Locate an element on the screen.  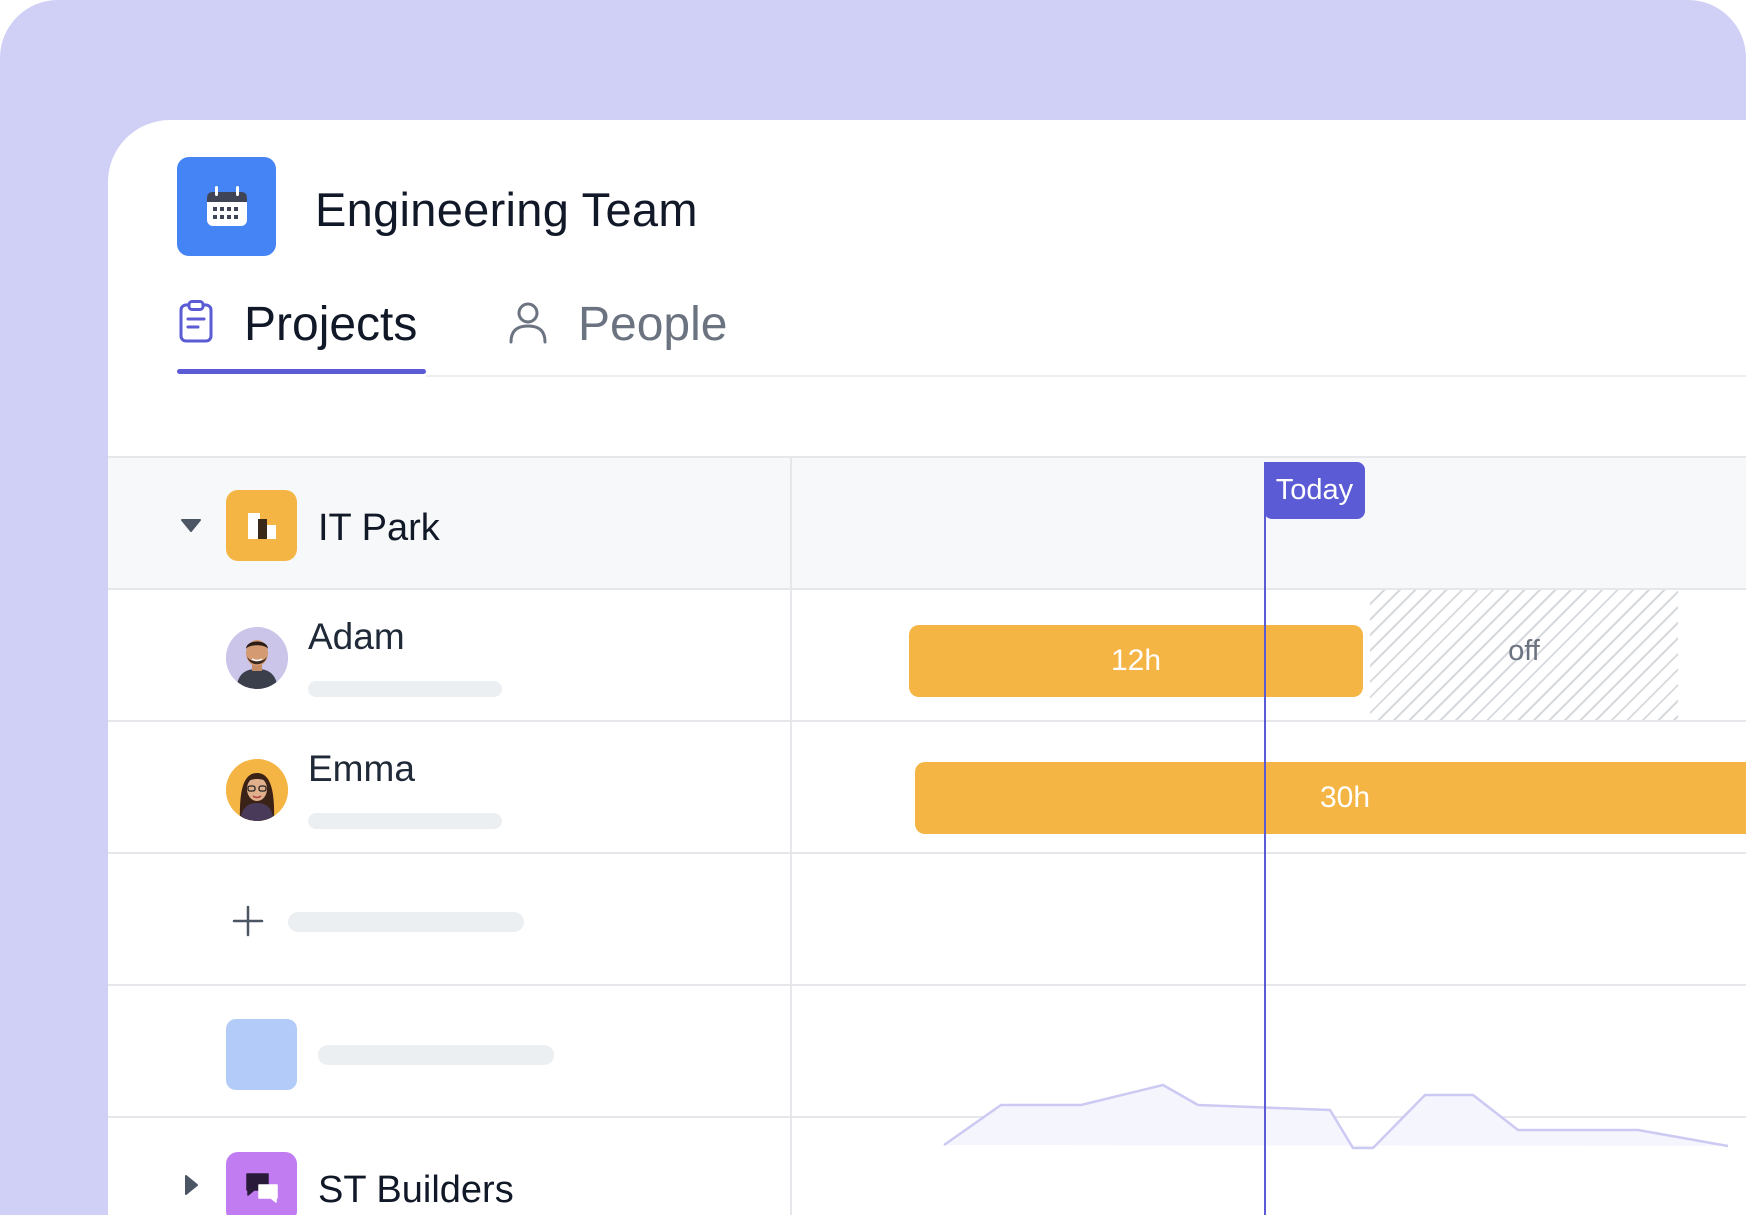
clipboard-icon is located at coordinates (196, 324).